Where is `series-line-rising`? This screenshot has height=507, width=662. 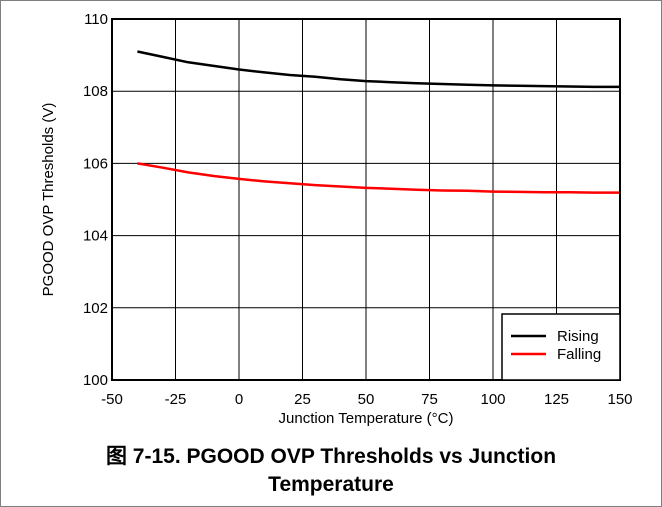
series-line-rising is located at coordinates (378, 69).